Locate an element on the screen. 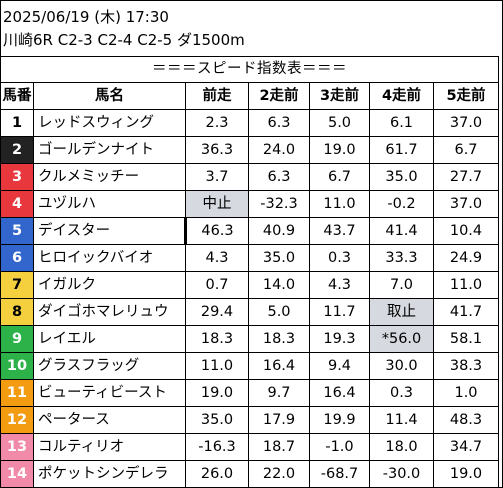 The height and width of the screenshot is (488, 503). speed-index-cell: 18.7 is located at coordinates (279, 447).